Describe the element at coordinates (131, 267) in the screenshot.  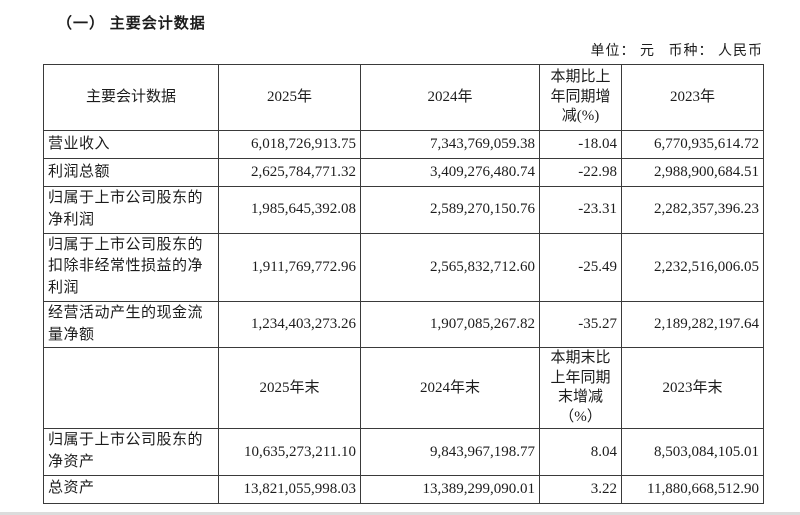
I see `row-label: 归属于上市公司股东的扣除非经常性损益的净利润` at that location.